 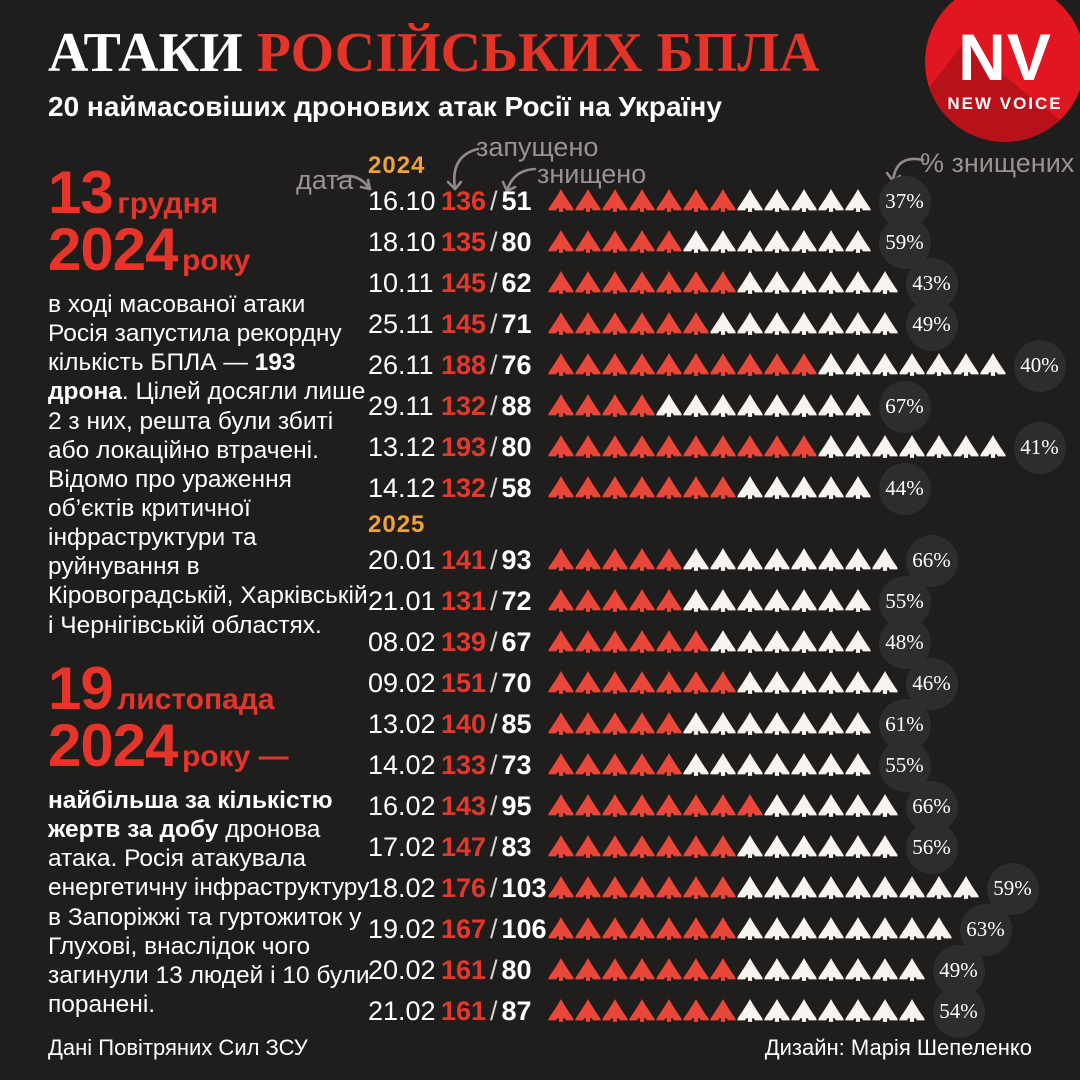 What do you see at coordinates (516, 601) in the screenshot?
I see `row-destroyed-value: 72` at bounding box center [516, 601].